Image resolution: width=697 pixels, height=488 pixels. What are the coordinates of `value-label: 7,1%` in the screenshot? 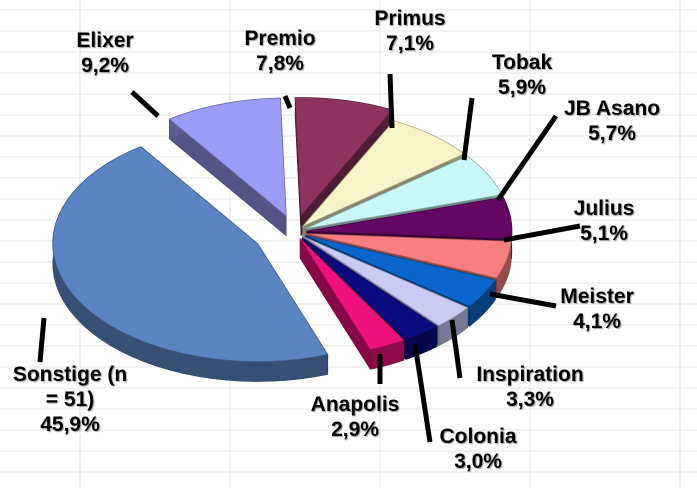 It's located at (410, 43).